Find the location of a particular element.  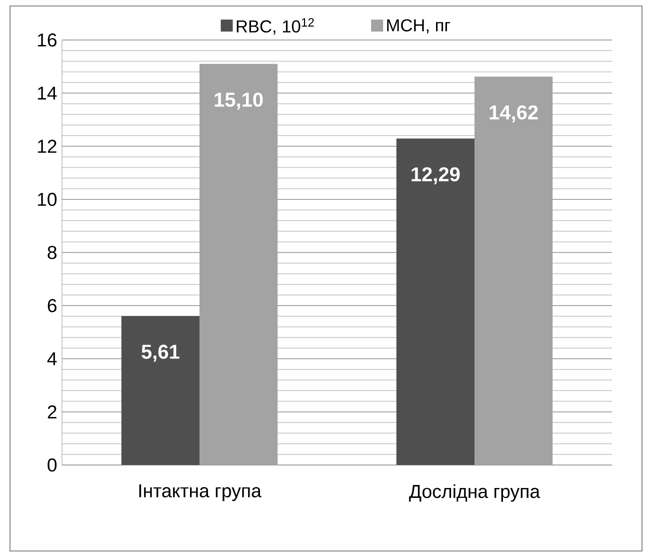

y-tick-label: 10 is located at coordinates (47, 199).